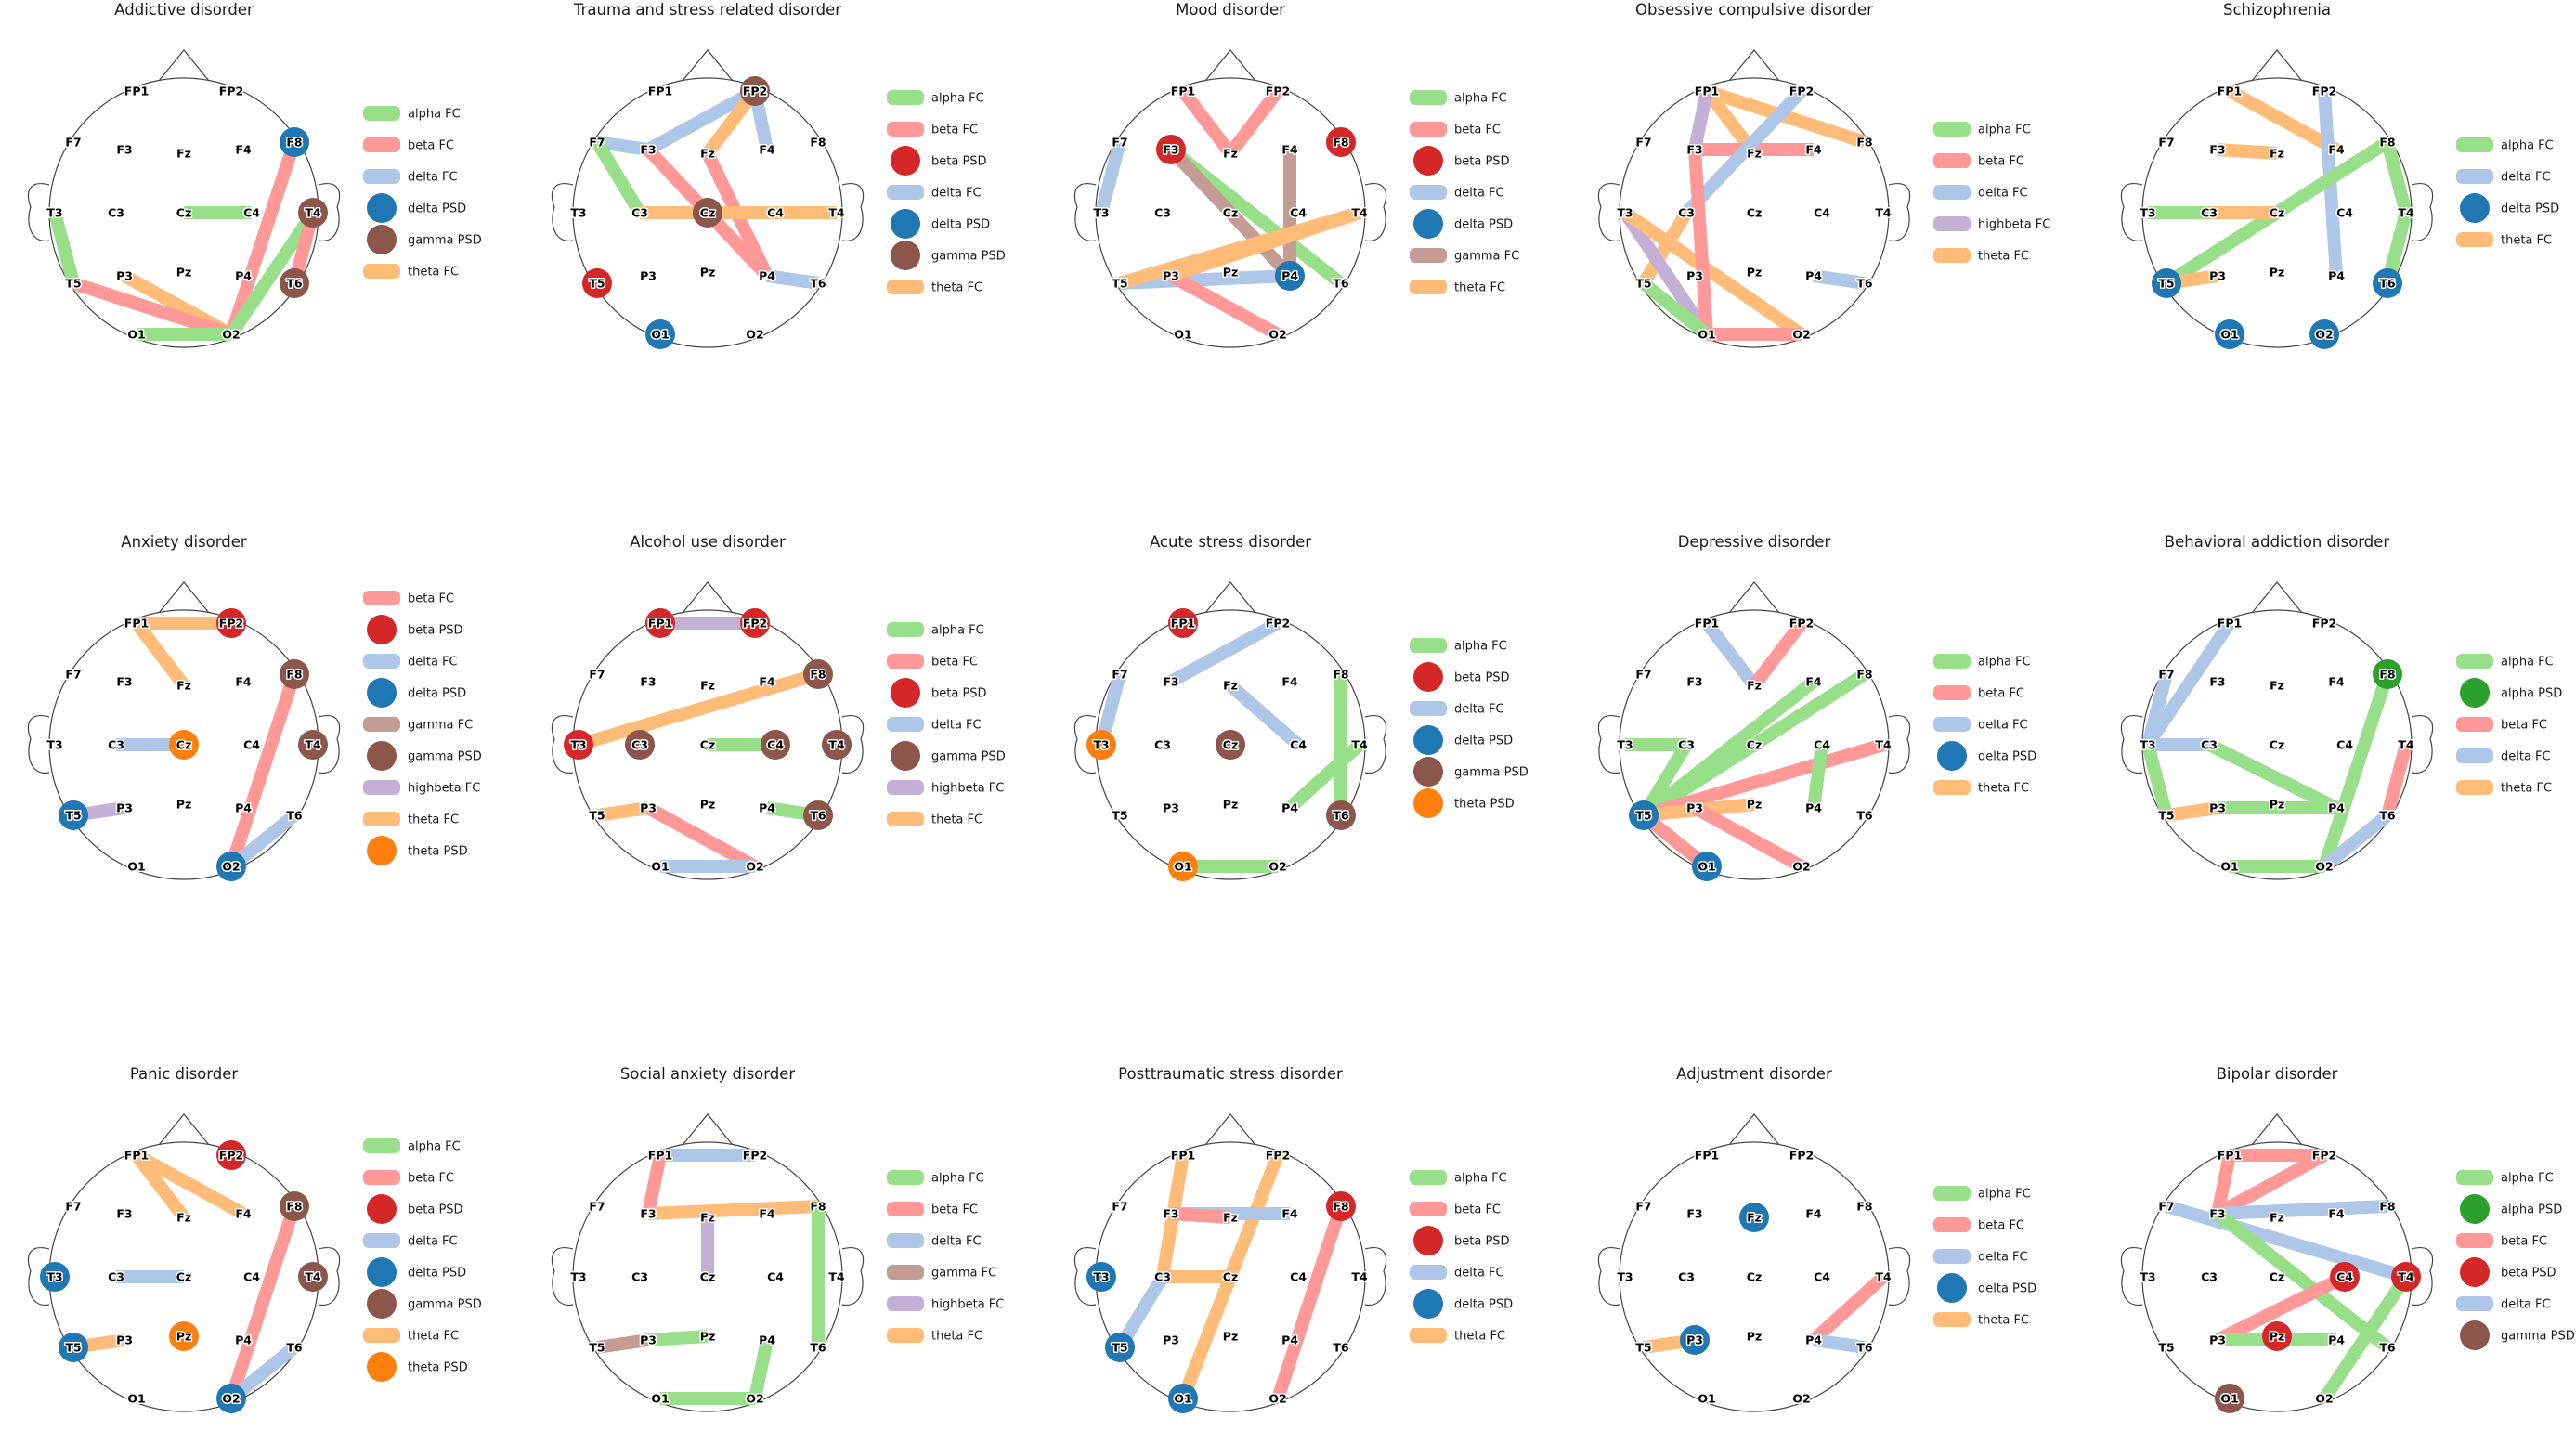 The width and height of the screenshot is (2576, 1444). I want to click on legend-label: gamma PSD, so click(969, 757).